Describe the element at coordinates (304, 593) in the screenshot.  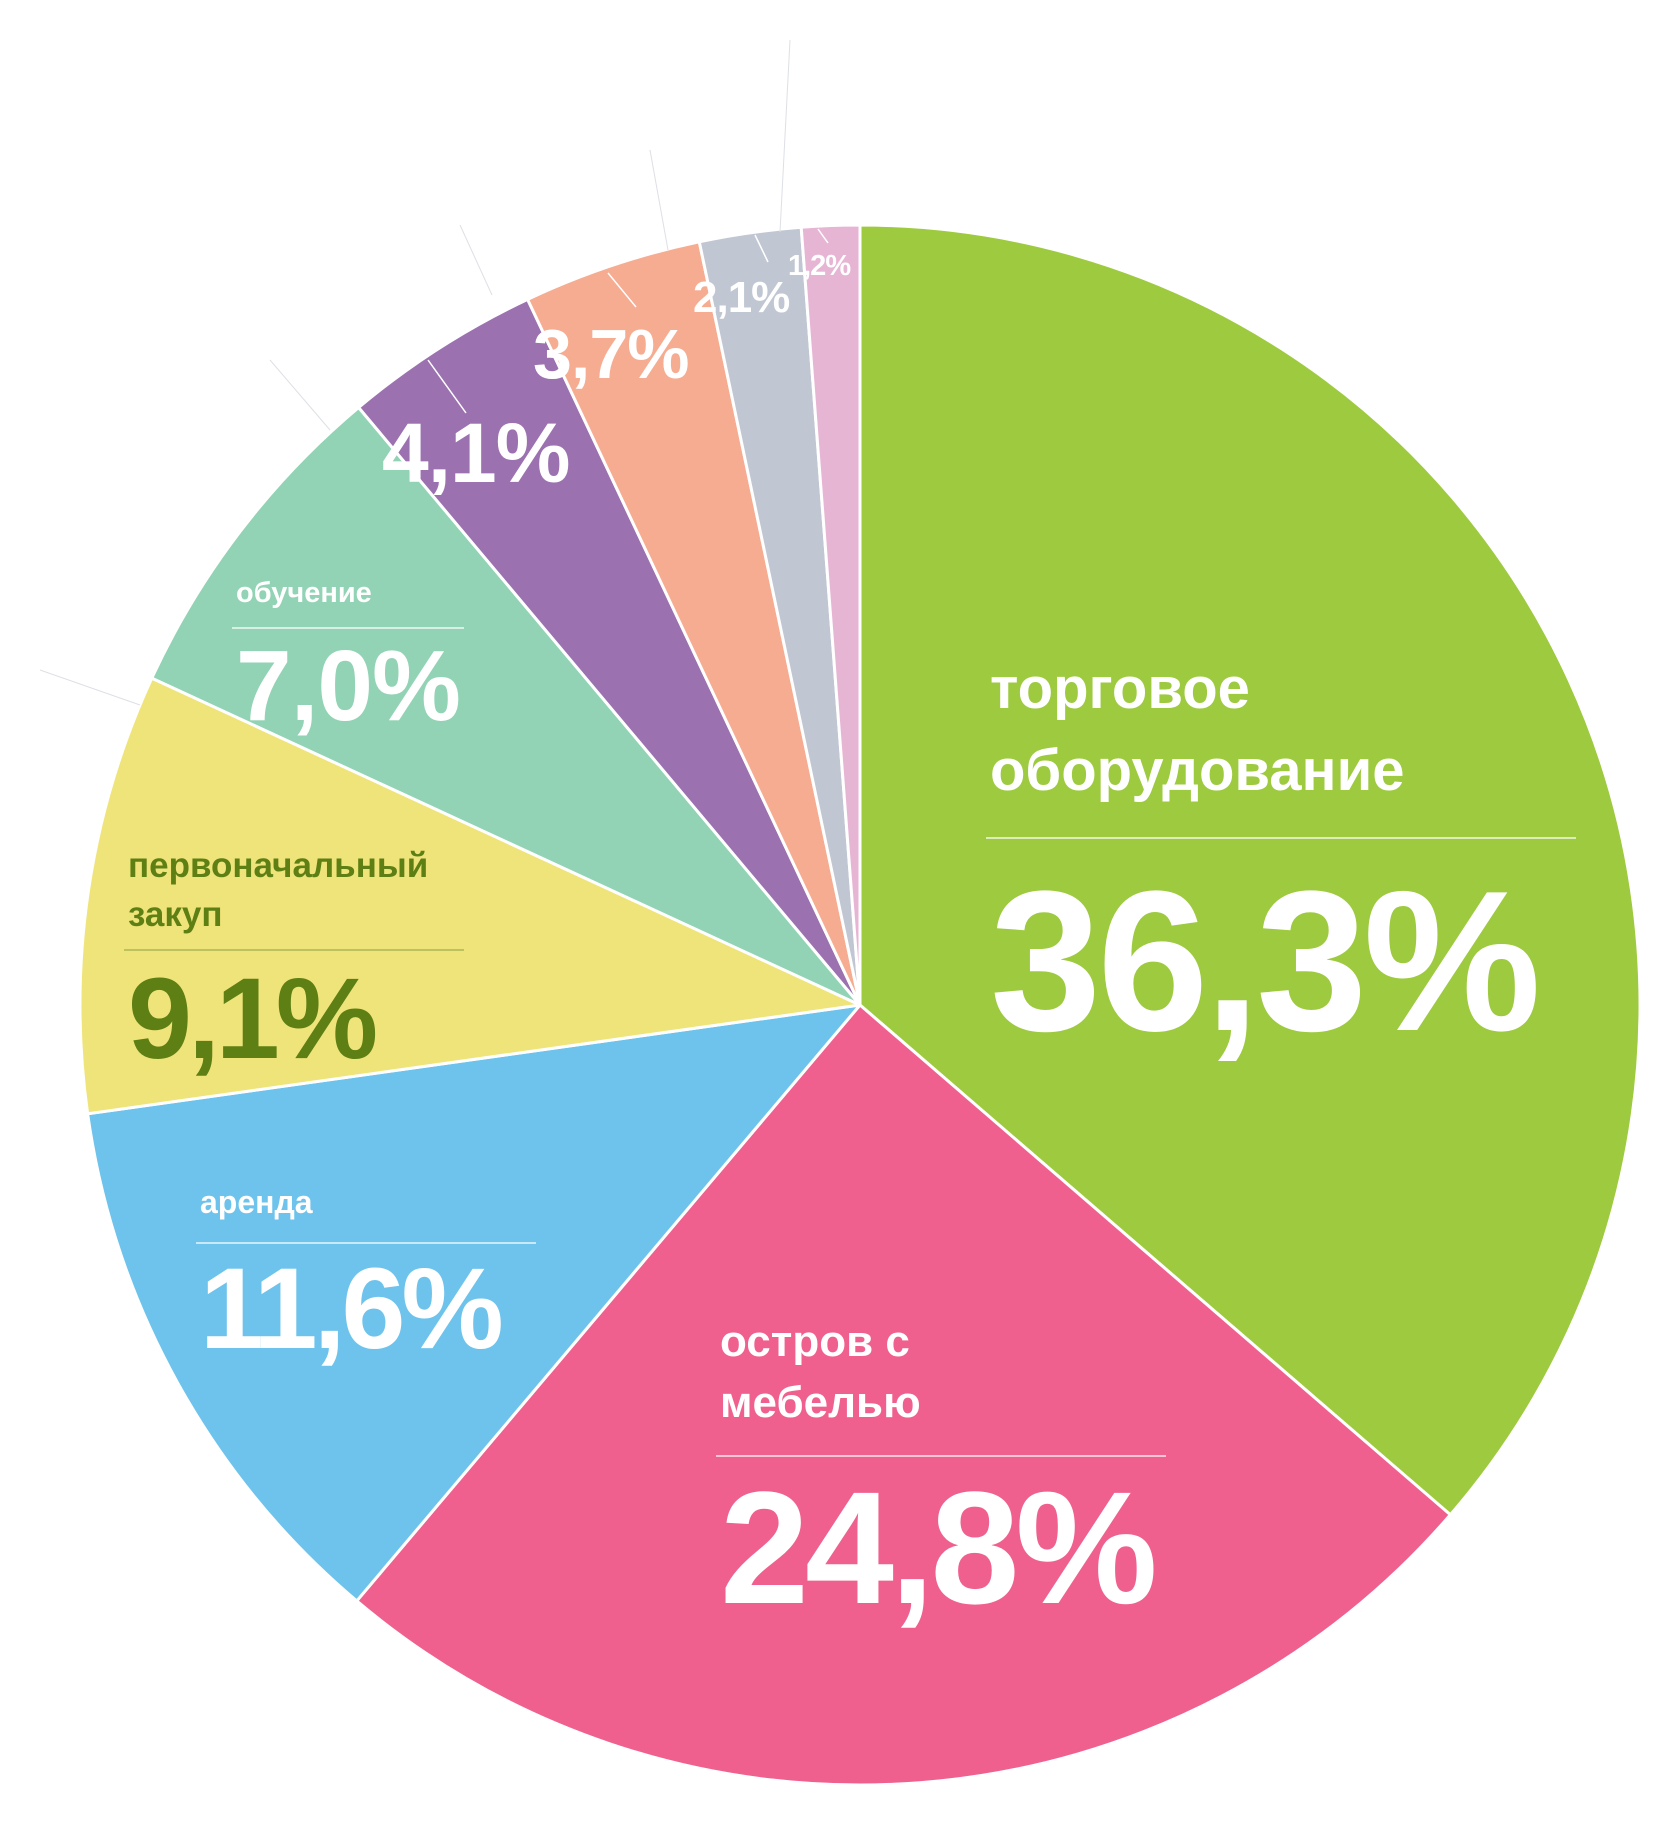
I see `slice-name-label: обучение` at that location.